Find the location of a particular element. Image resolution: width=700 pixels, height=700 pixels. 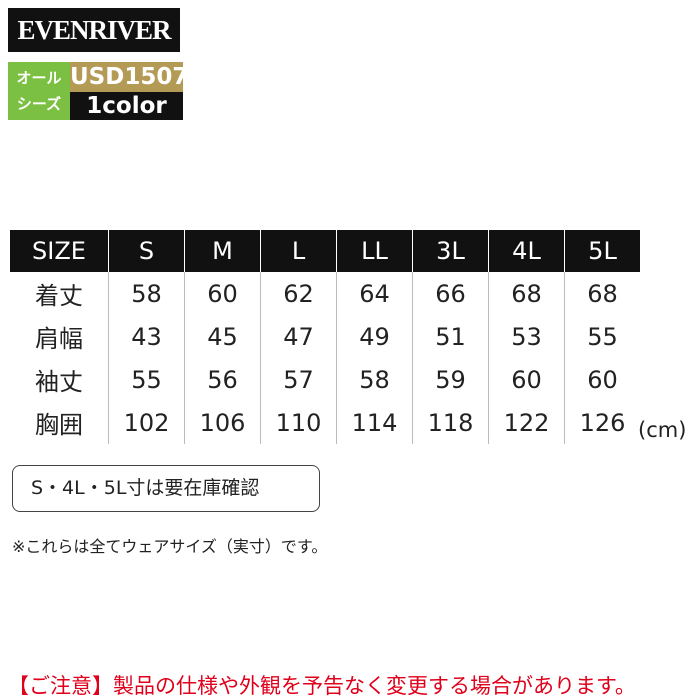

table-cell: 47 is located at coordinates (298, 336).